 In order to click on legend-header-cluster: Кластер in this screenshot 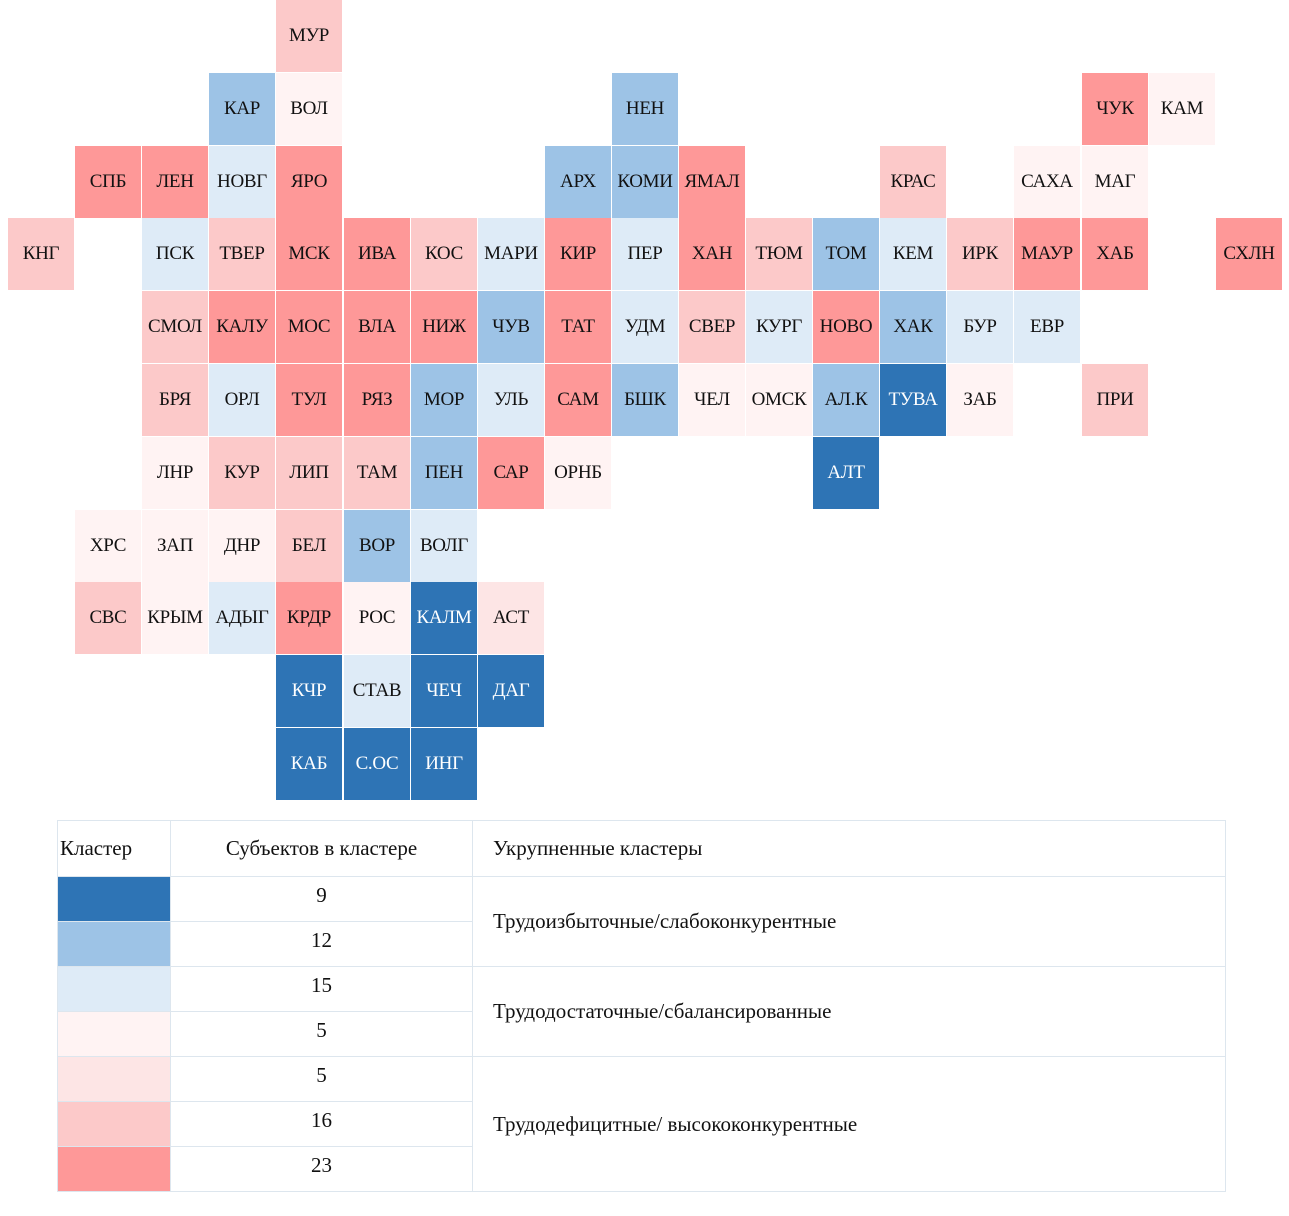, I will do `click(114, 848)`.